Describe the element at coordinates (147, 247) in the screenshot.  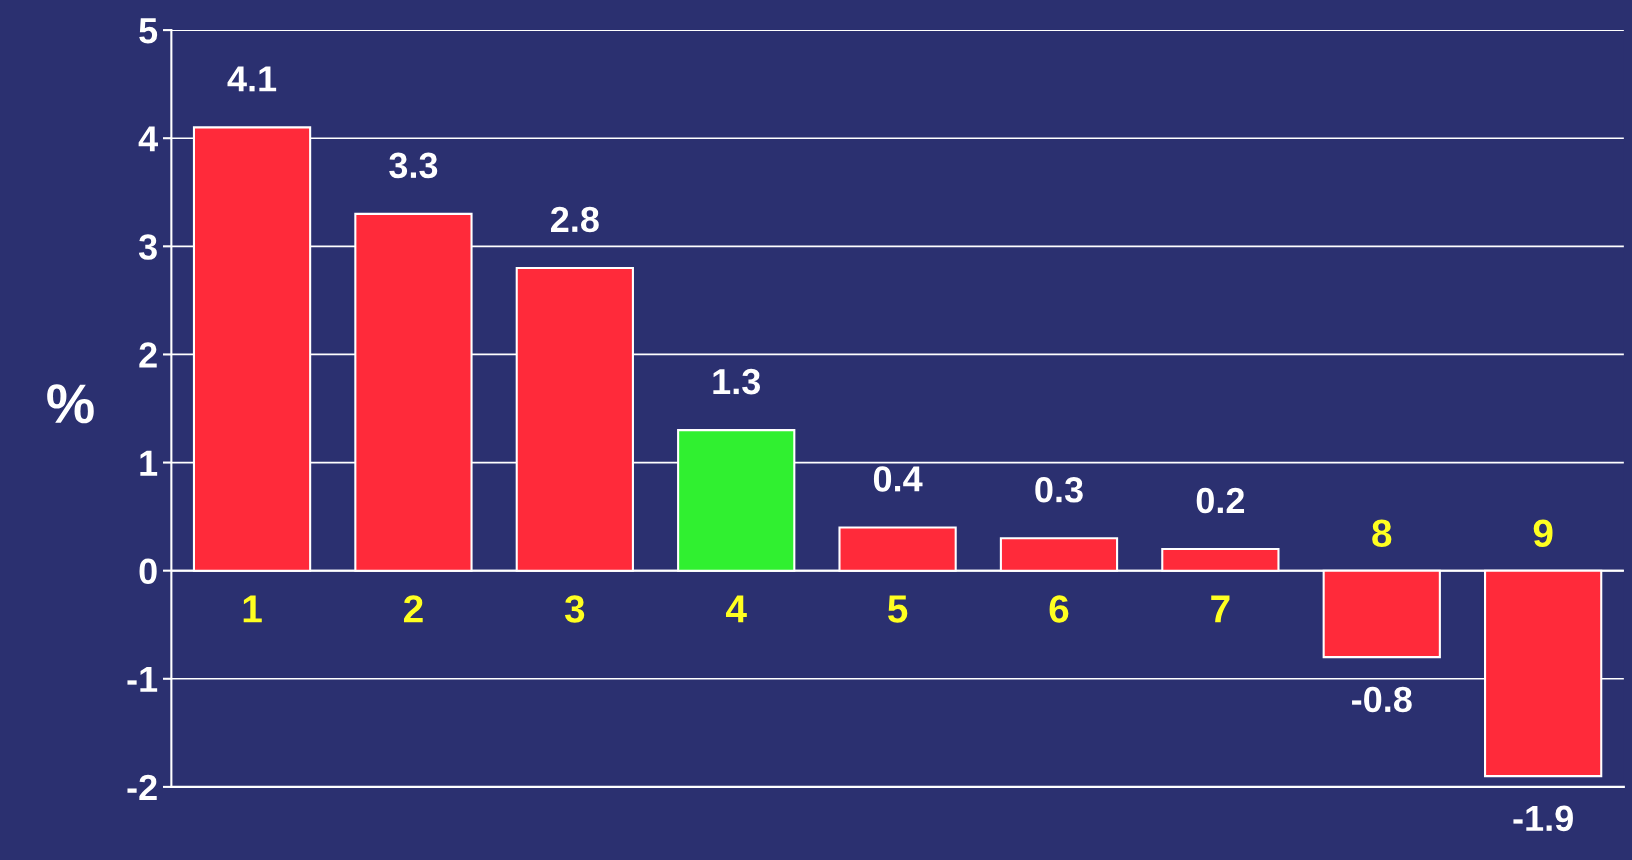
I see `y-tick-label: 3` at that location.